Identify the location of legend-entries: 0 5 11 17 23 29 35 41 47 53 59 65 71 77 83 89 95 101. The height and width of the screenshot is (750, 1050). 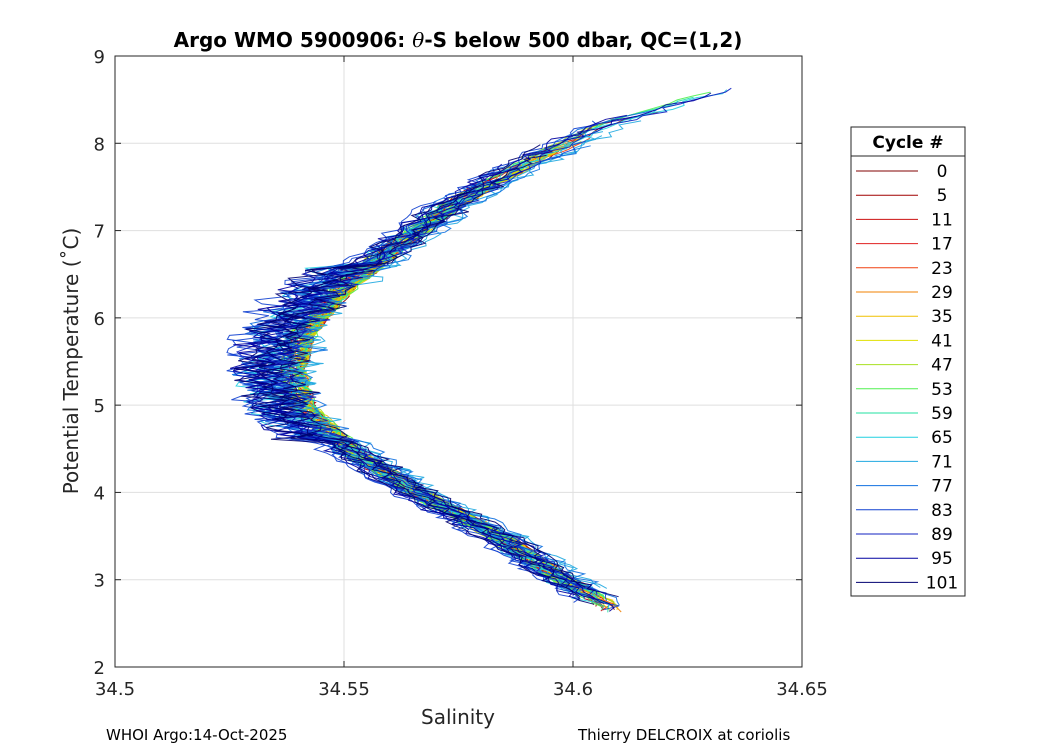
(907, 377).